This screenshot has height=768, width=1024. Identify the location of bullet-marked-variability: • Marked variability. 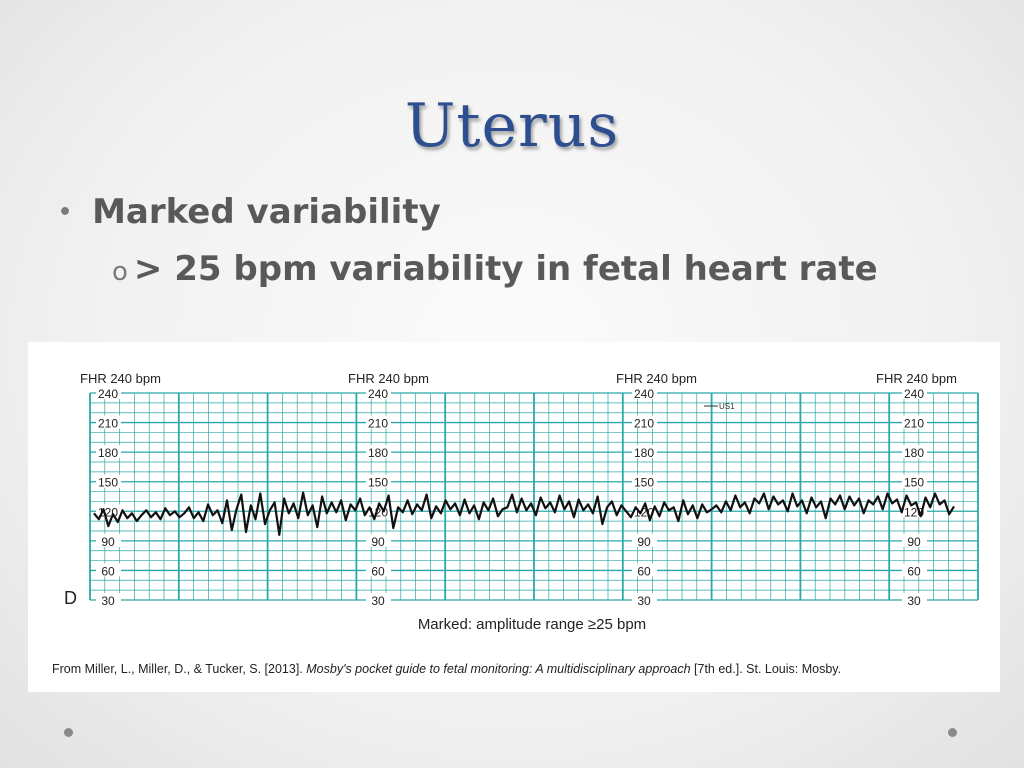
(249, 212).